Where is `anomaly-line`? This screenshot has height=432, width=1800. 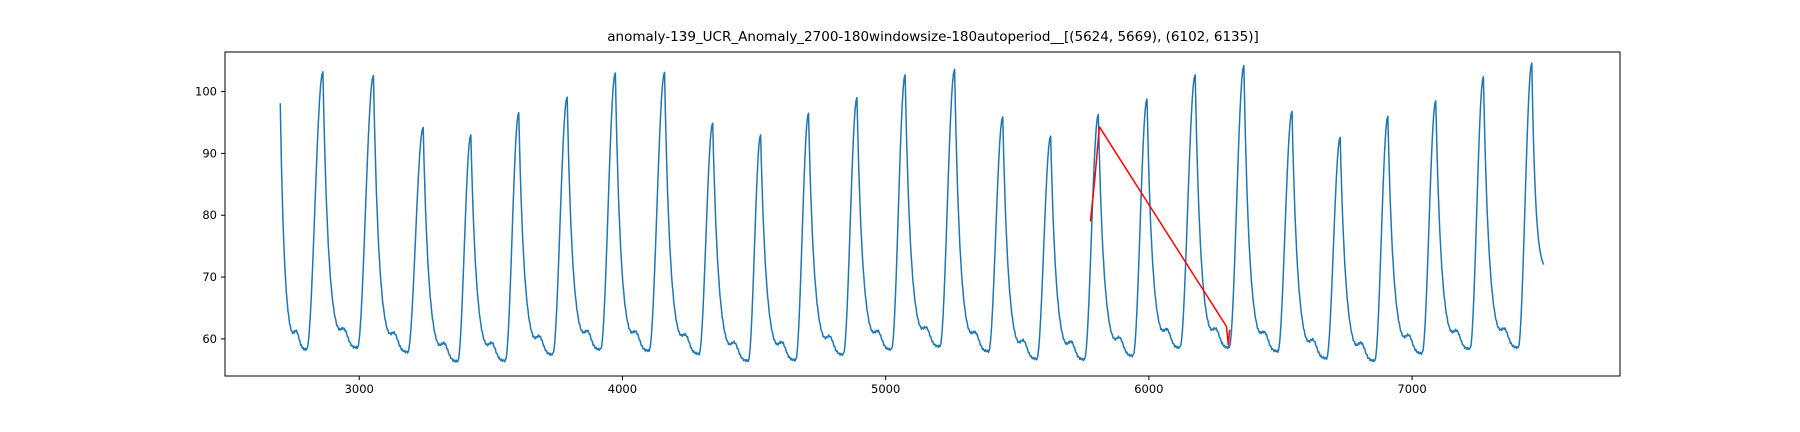 anomaly-line is located at coordinates (1160, 236).